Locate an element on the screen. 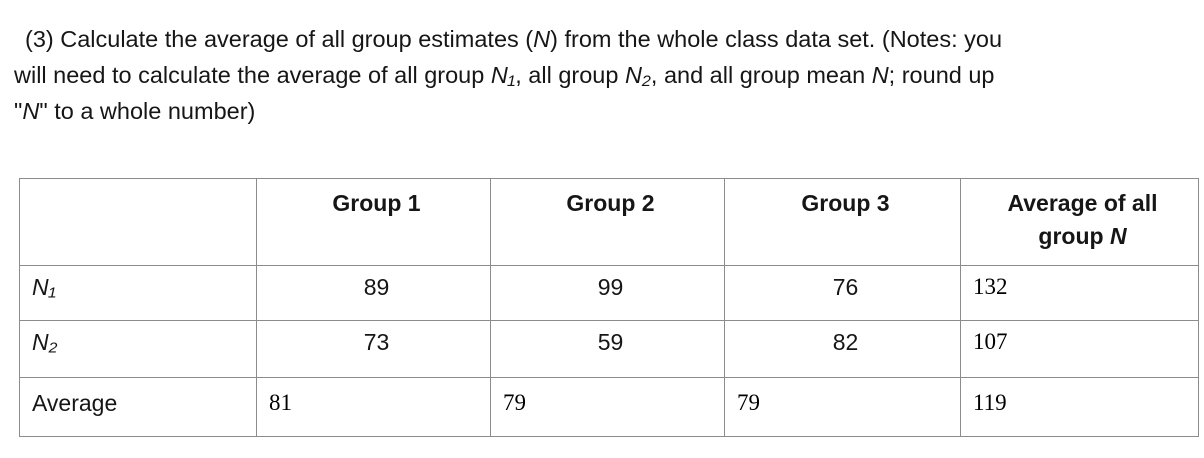 The width and height of the screenshot is (1204, 458). table-row-n2: N₂ 73 59 82 107 is located at coordinates (609, 349).